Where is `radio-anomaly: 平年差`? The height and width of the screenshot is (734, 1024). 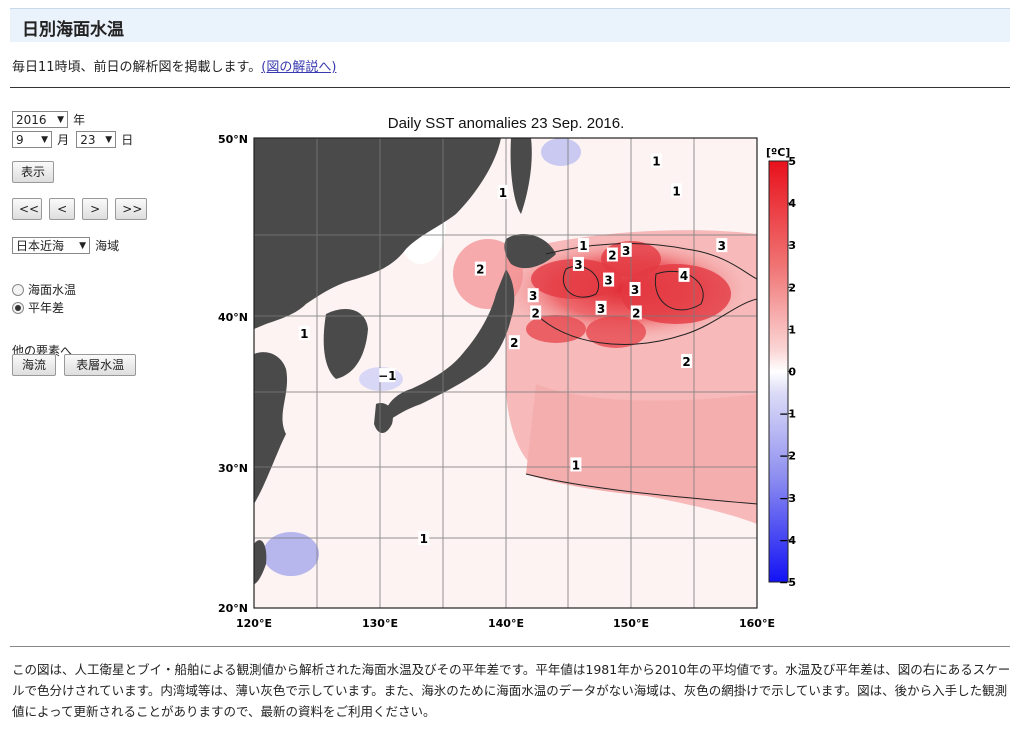
radio-anomaly: 平年差 is located at coordinates (38, 306).